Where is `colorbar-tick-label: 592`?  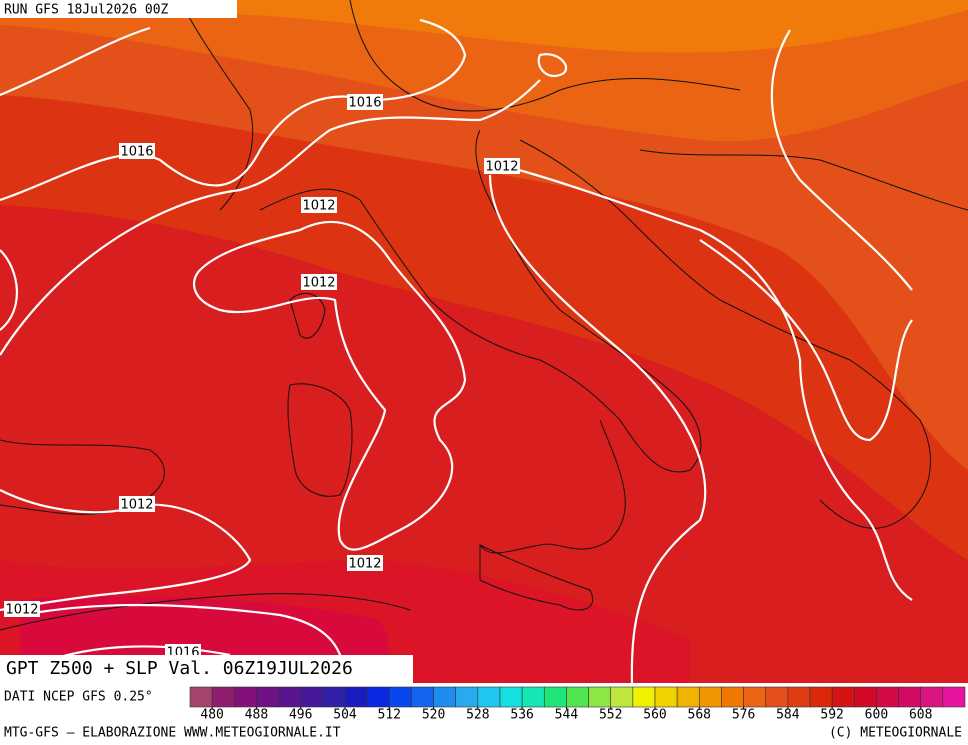 colorbar-tick-label: 592 is located at coordinates (831, 715).